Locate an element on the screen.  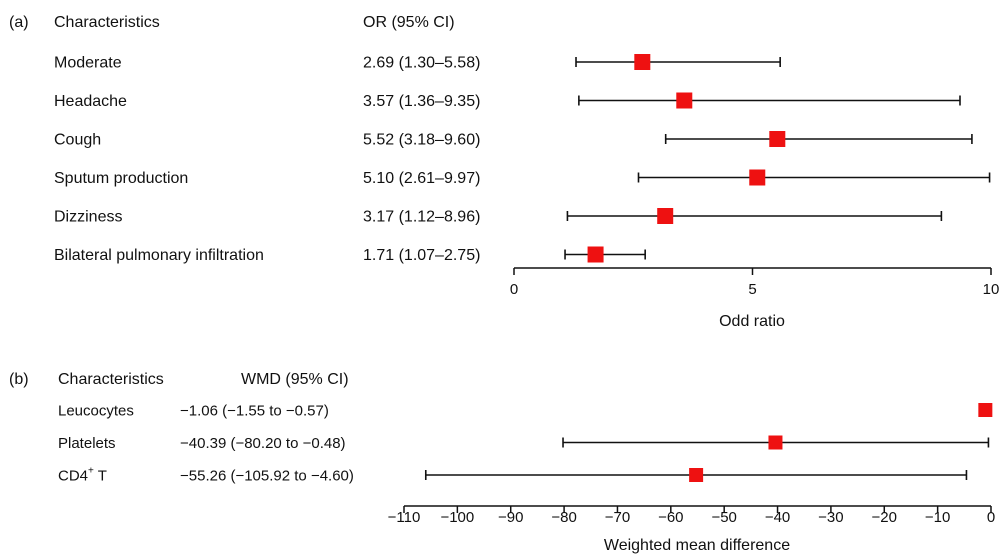
panel-b-x-tick-label: −80 is located at coordinates (563, 517).